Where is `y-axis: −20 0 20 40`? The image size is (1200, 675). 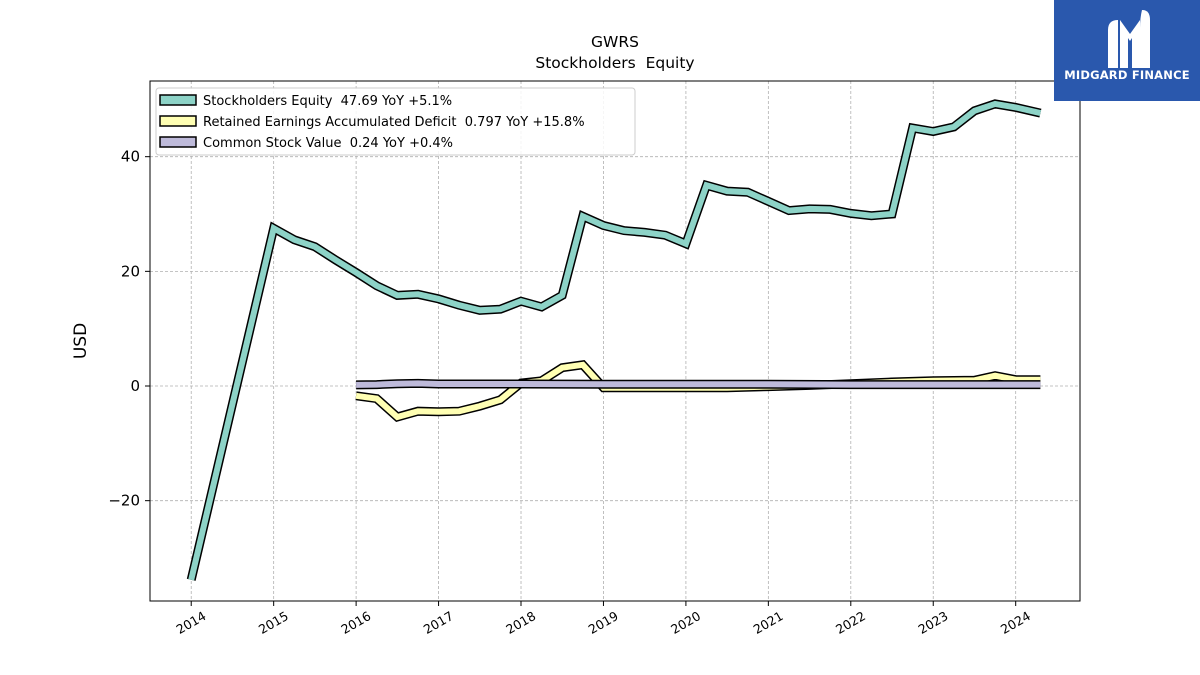
y-axis: −20 0 20 40 is located at coordinates (129, 329).